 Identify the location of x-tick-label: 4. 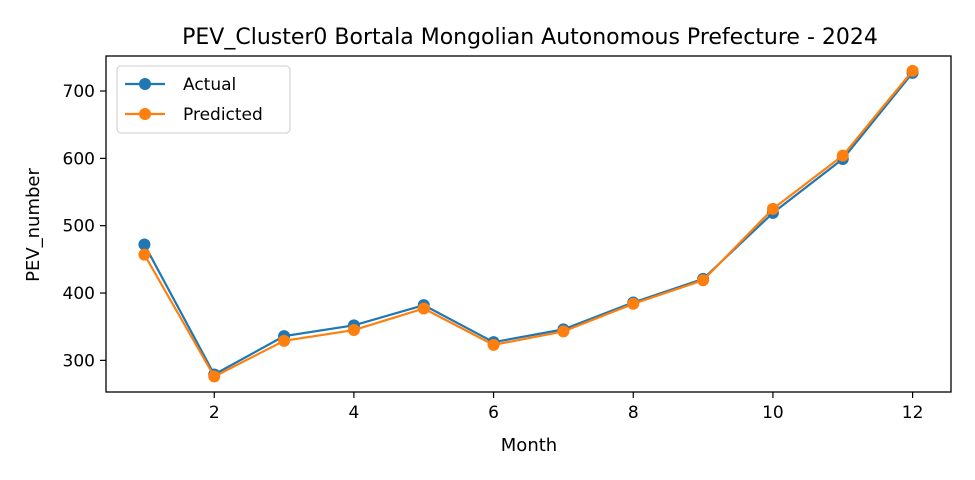
(353, 413).